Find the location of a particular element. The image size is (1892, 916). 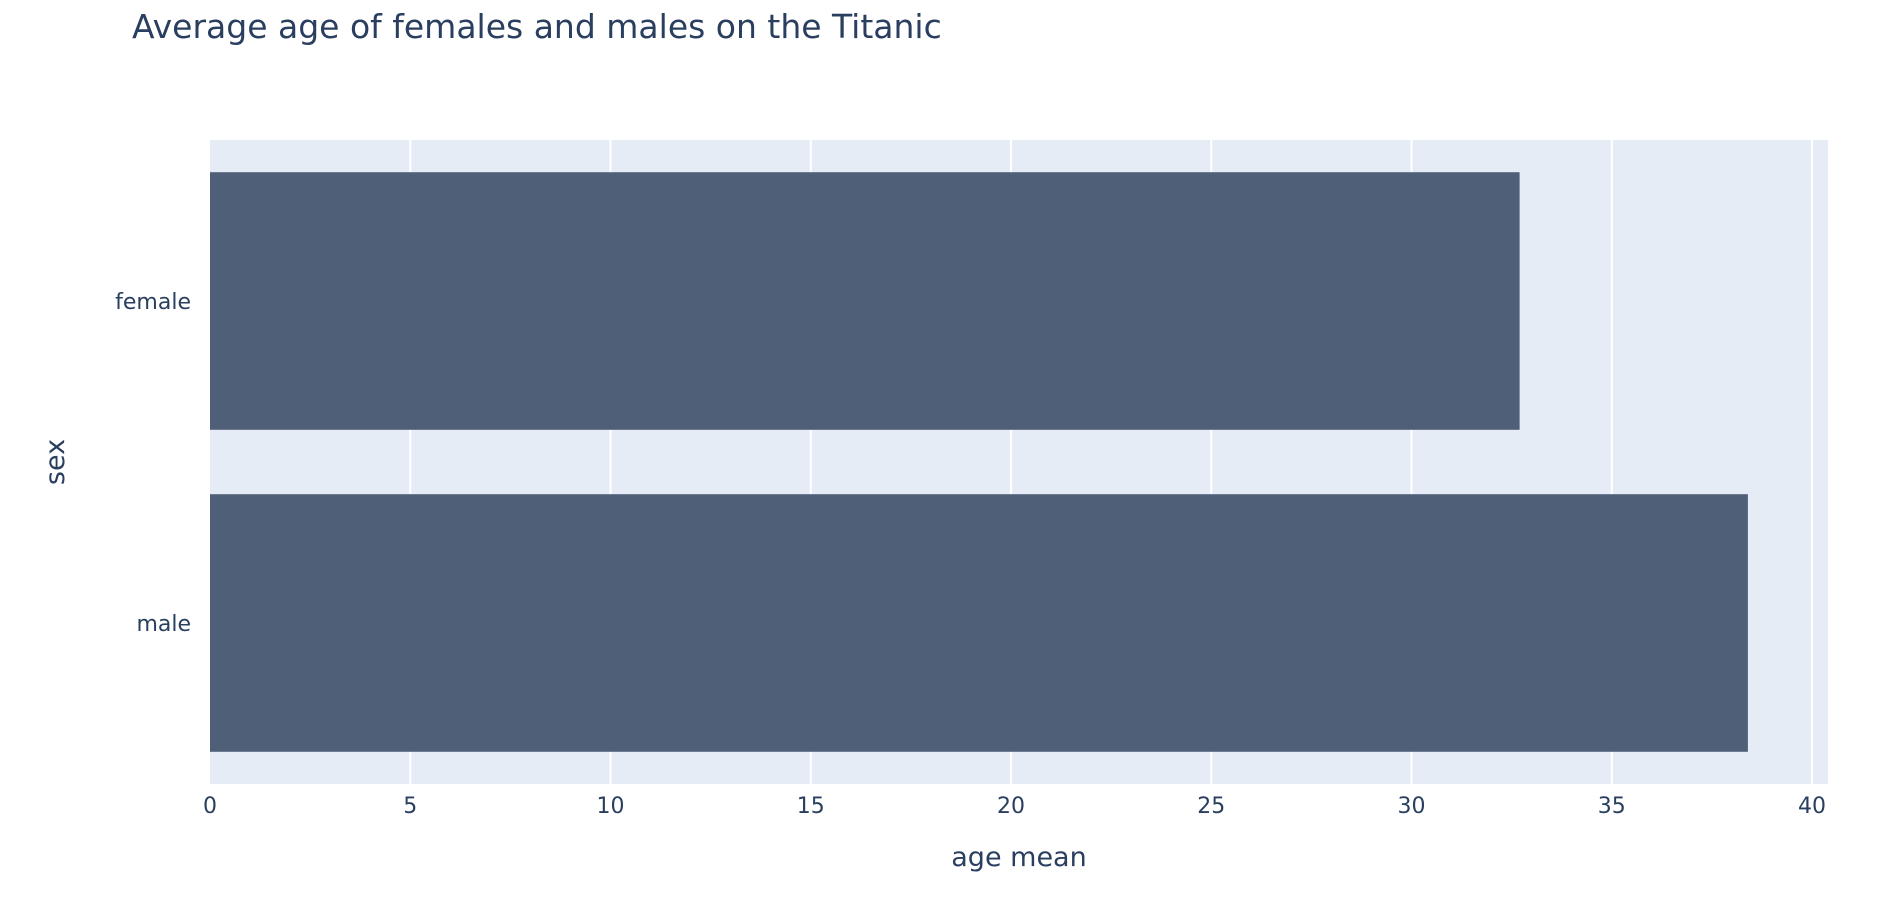

x-tick-label: 20 is located at coordinates (1011, 806).